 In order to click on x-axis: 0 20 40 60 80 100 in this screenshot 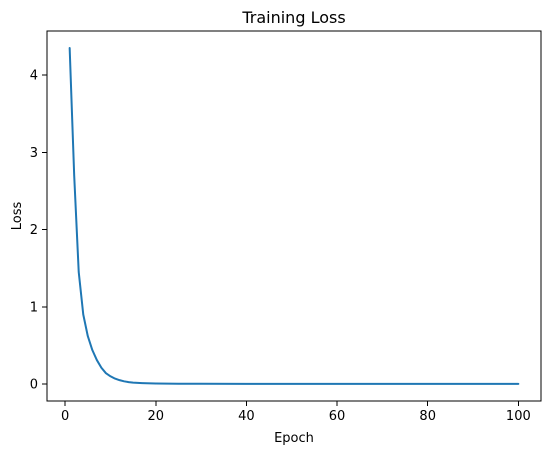, I will do `click(296, 412)`.